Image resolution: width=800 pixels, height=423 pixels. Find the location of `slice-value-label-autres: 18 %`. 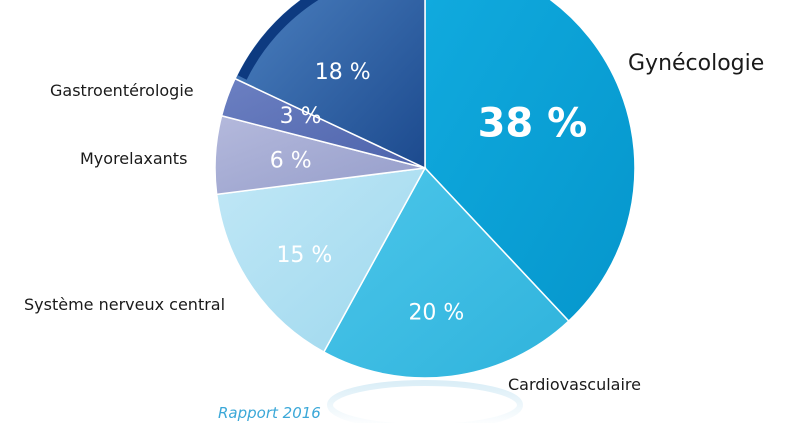

slice-value-label-autres: 18 % is located at coordinates (343, 72).